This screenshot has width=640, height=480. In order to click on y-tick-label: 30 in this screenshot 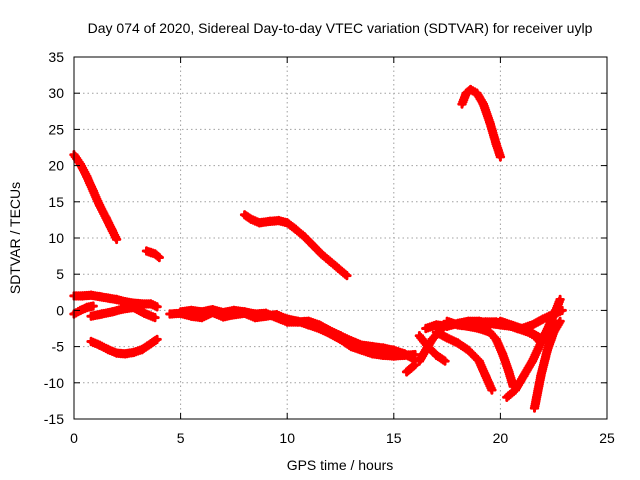, I will do `click(56, 93)`.